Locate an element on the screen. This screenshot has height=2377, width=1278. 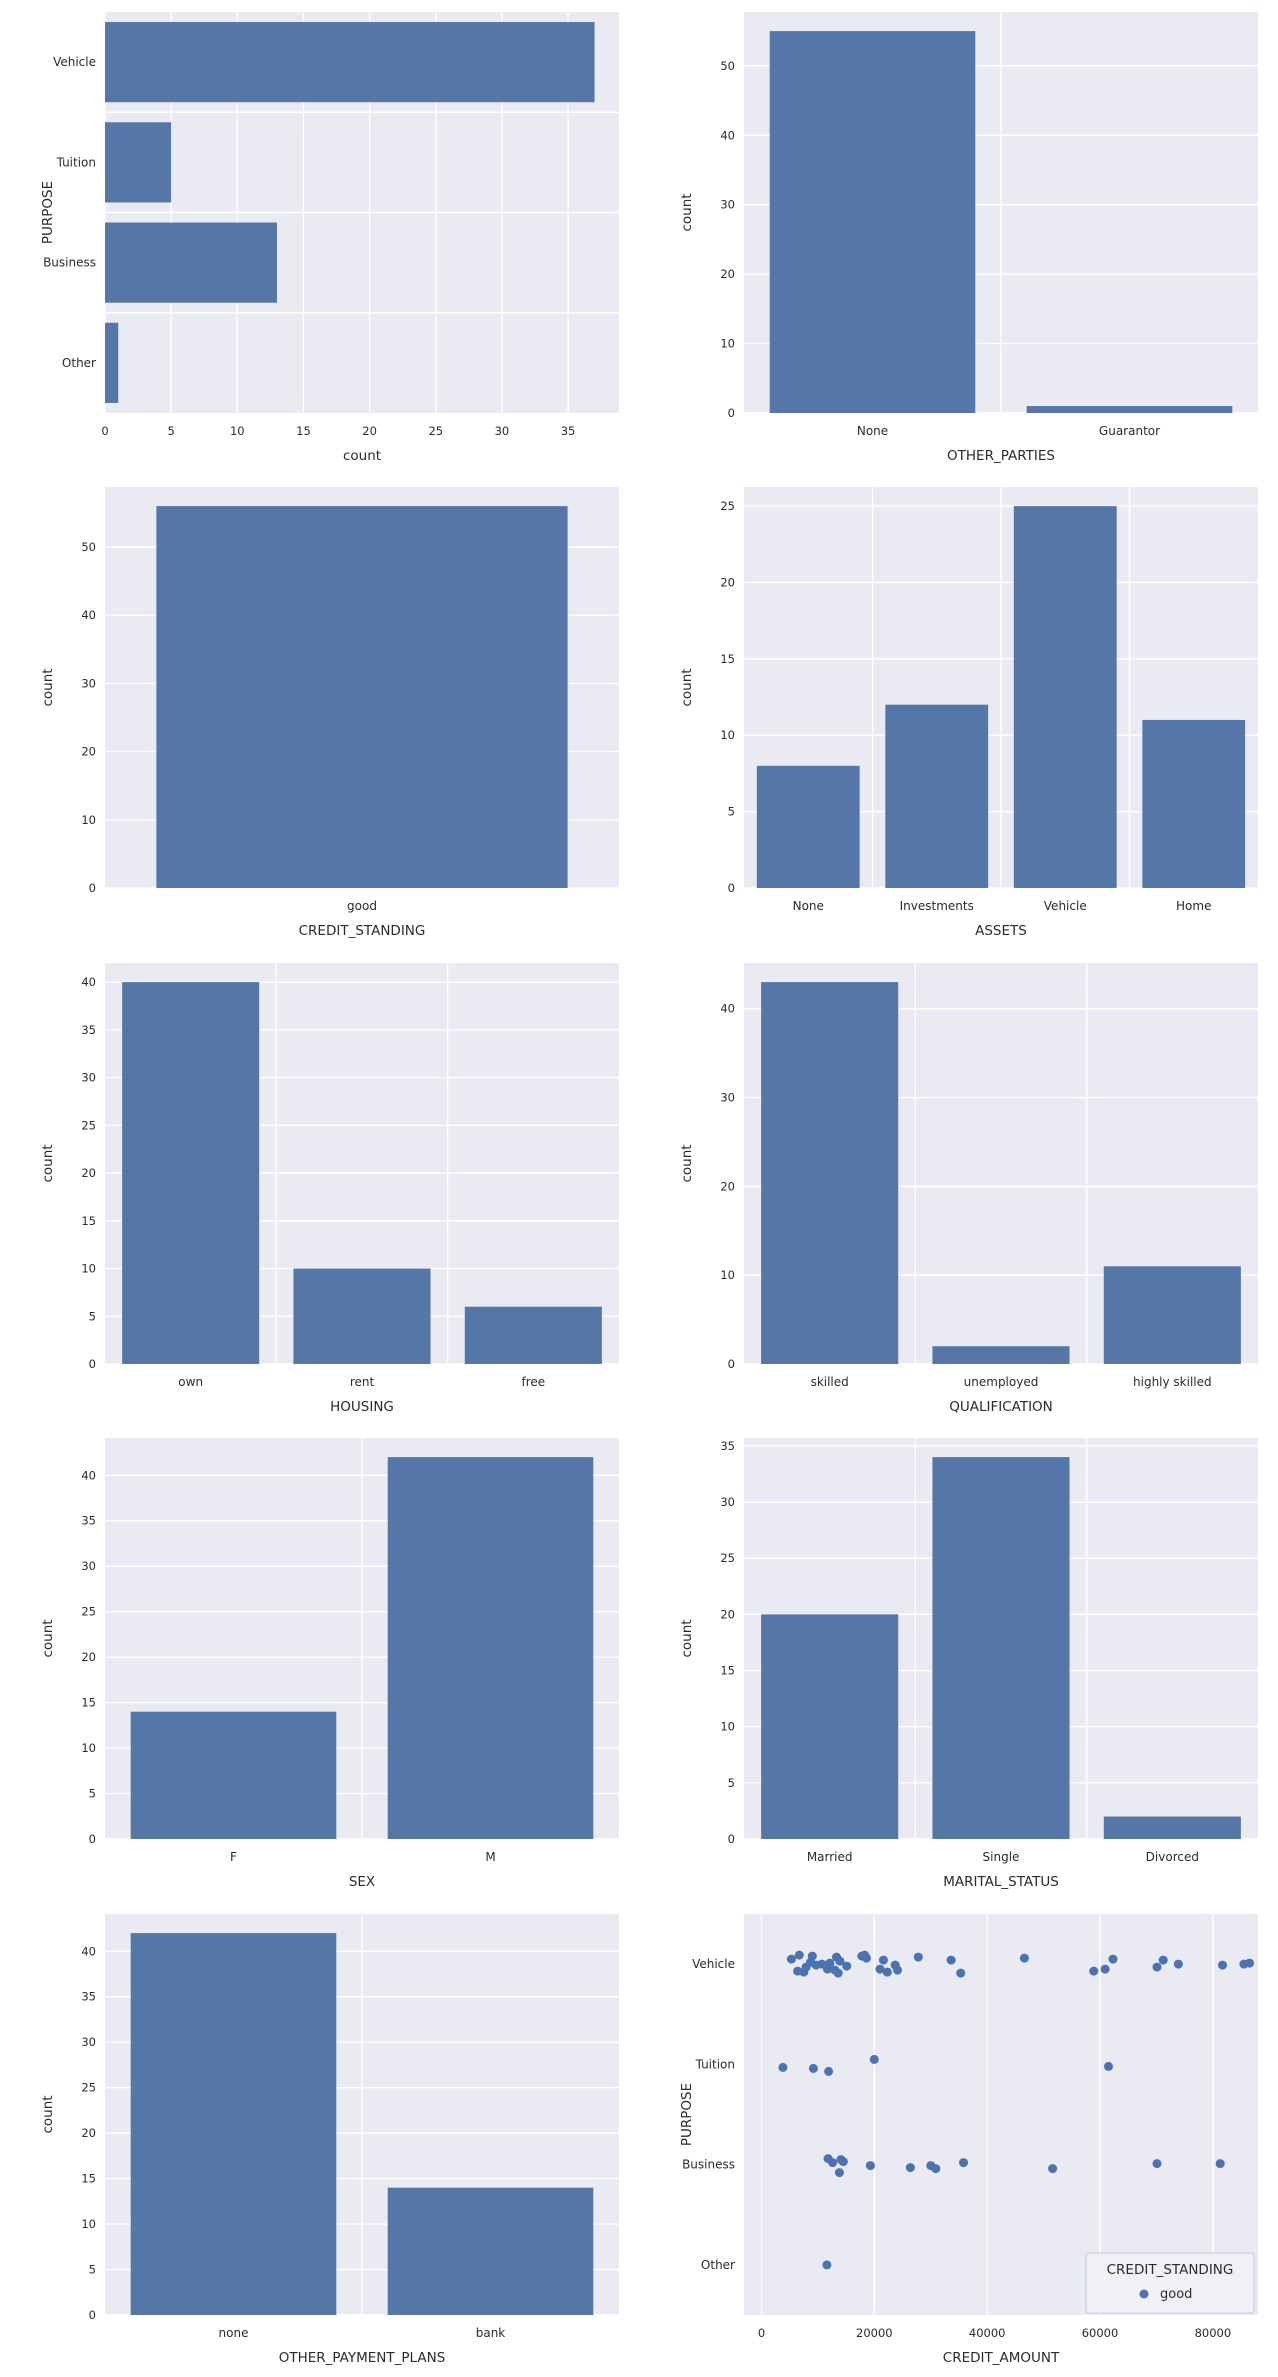
legend-marker-icon is located at coordinates (1144, 2294).